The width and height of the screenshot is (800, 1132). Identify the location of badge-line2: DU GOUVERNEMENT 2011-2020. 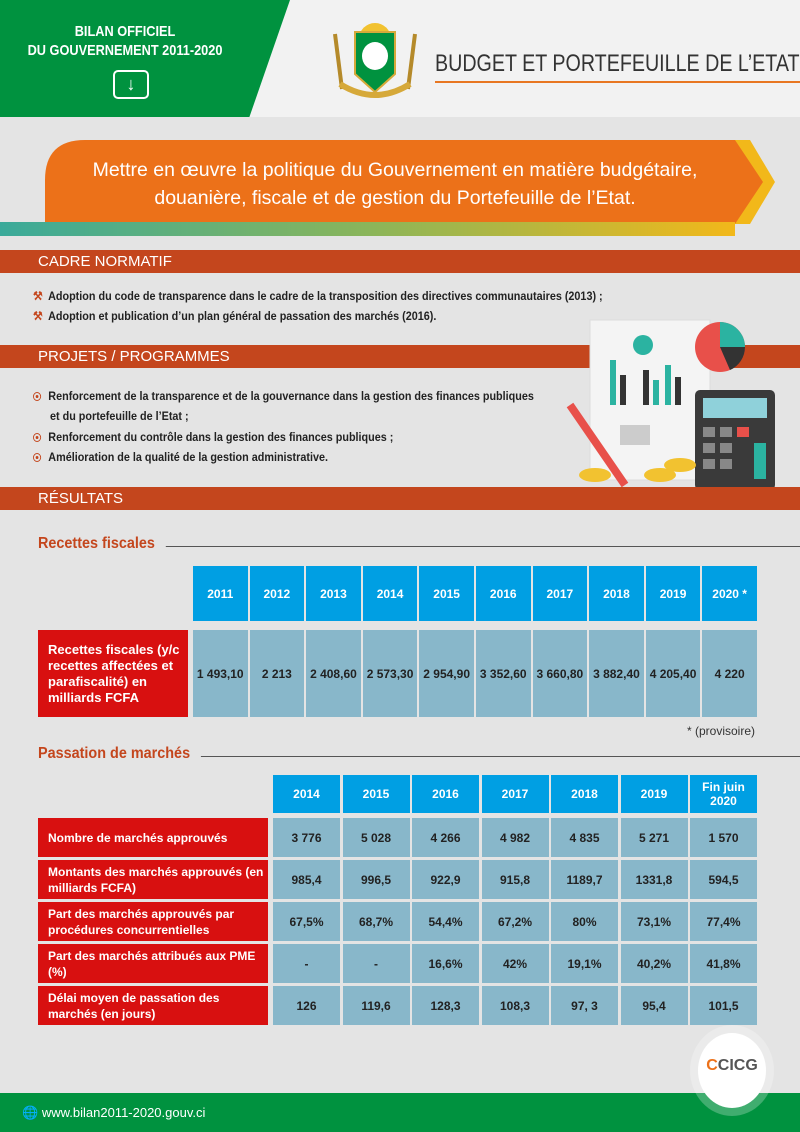
(125, 50).